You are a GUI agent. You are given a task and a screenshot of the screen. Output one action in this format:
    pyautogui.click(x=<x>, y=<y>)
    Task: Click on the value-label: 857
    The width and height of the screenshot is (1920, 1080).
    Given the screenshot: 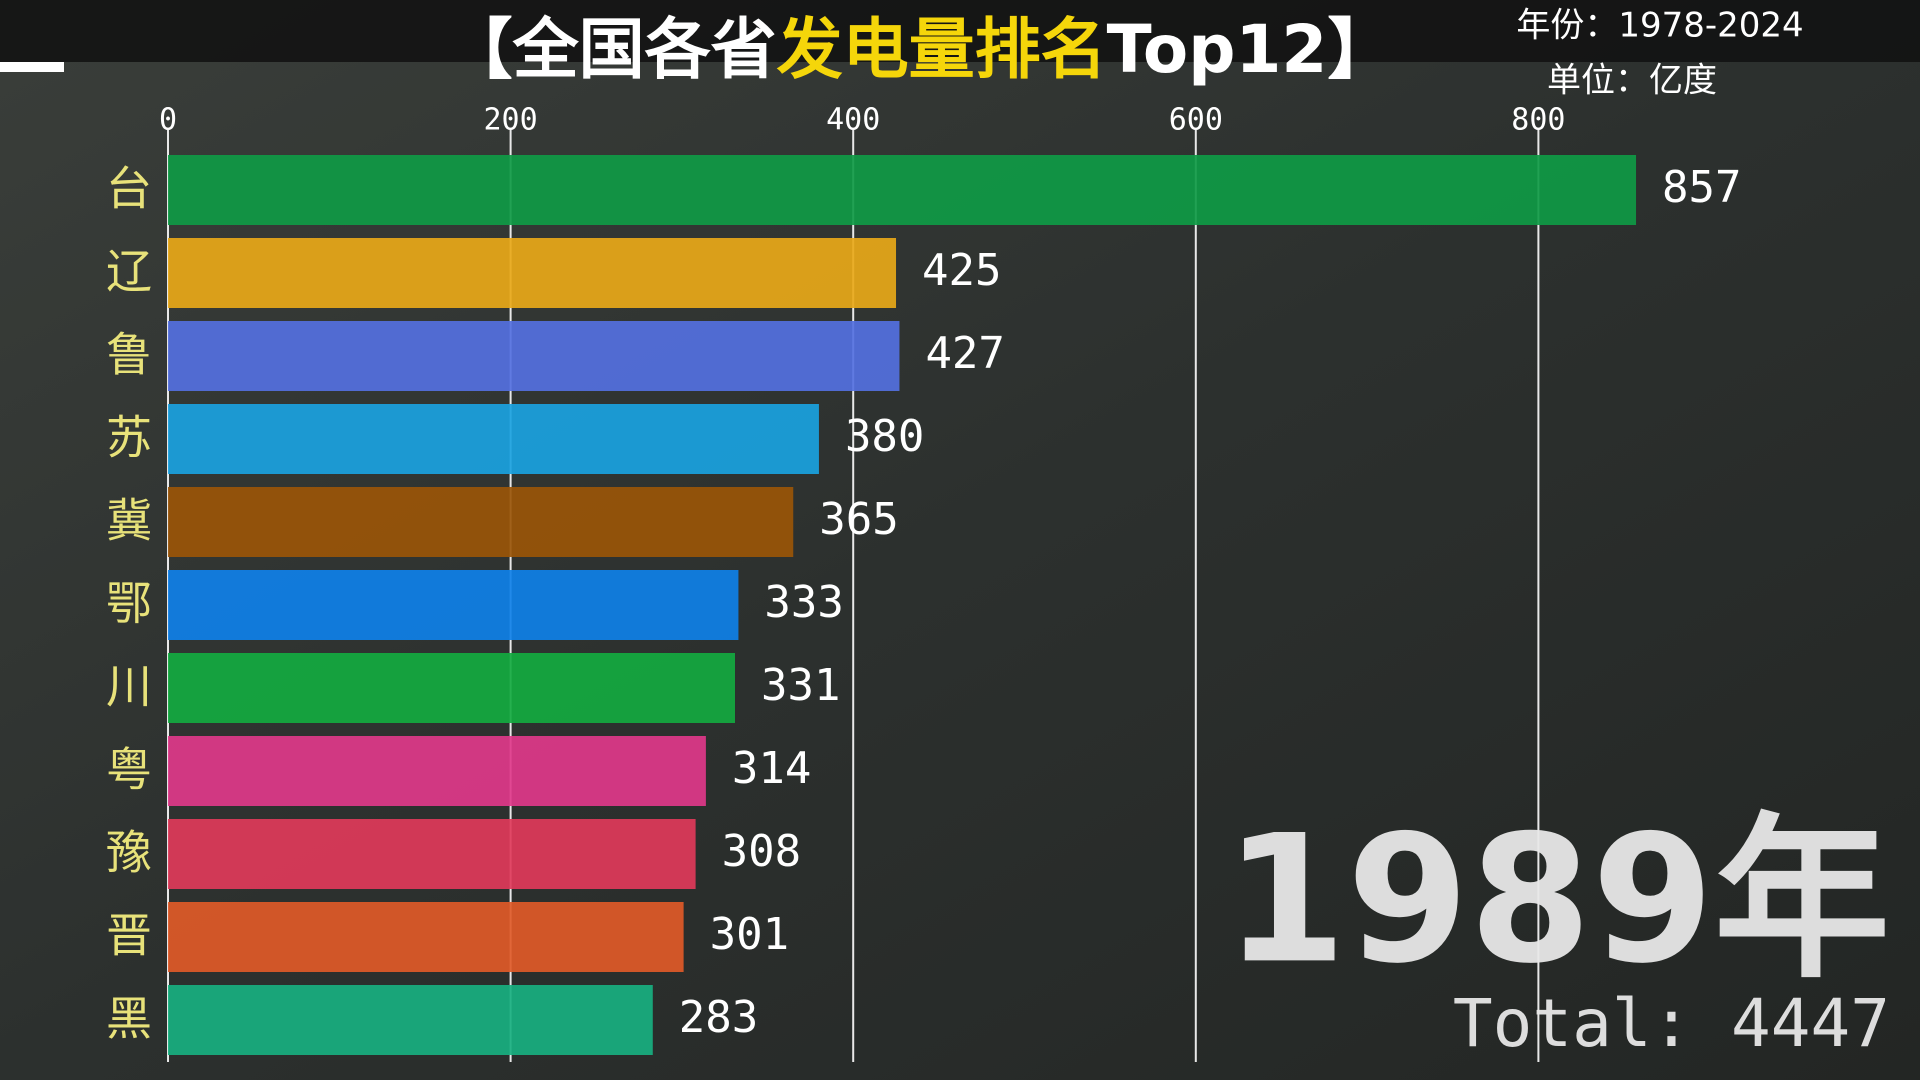 What is the action you would take?
    pyautogui.click(x=1701, y=187)
    